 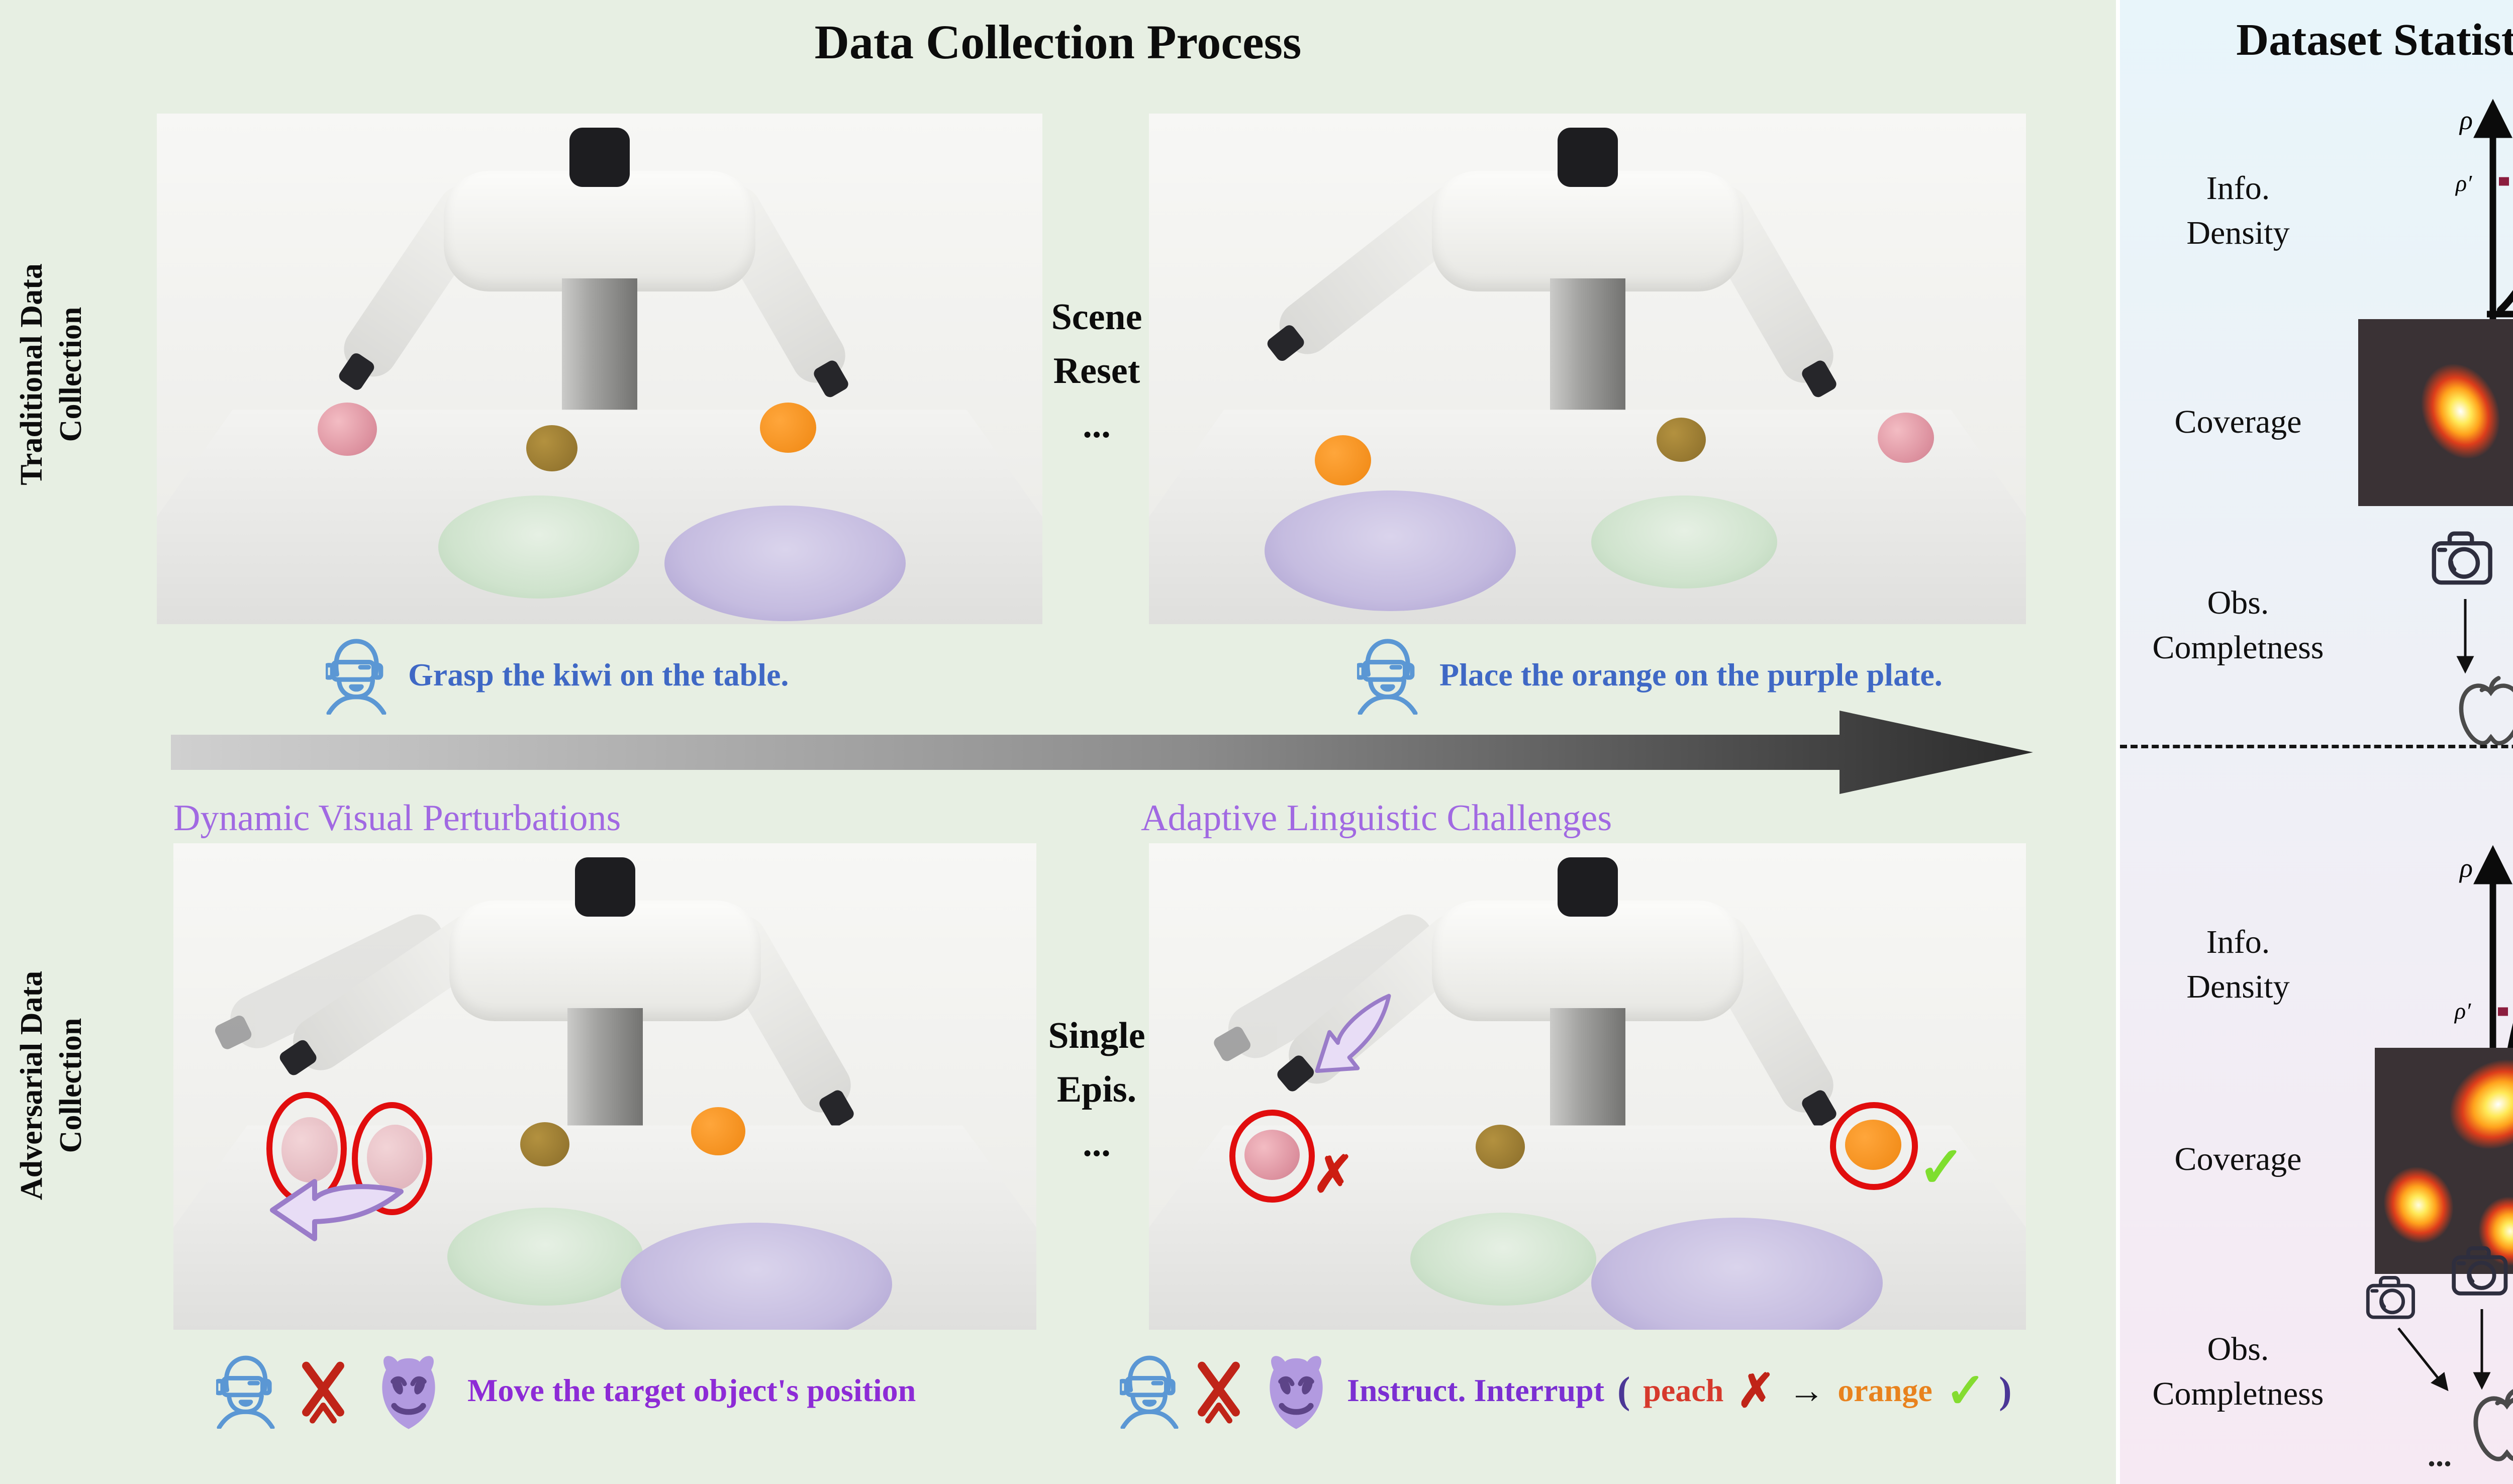 I want to click on photo-adversarial-visual, so click(x=605, y=1087).